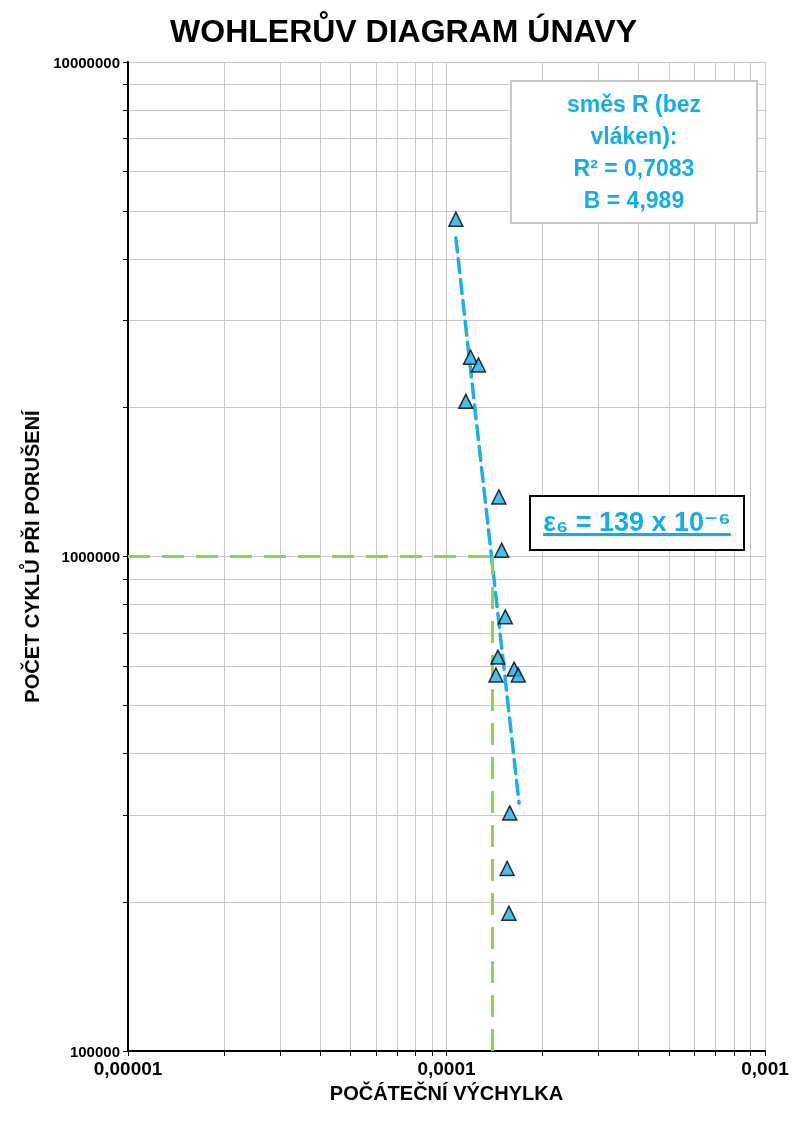 This screenshot has width=807, height=1124. I want to click on annotation: B = 4,989, so click(634, 200).